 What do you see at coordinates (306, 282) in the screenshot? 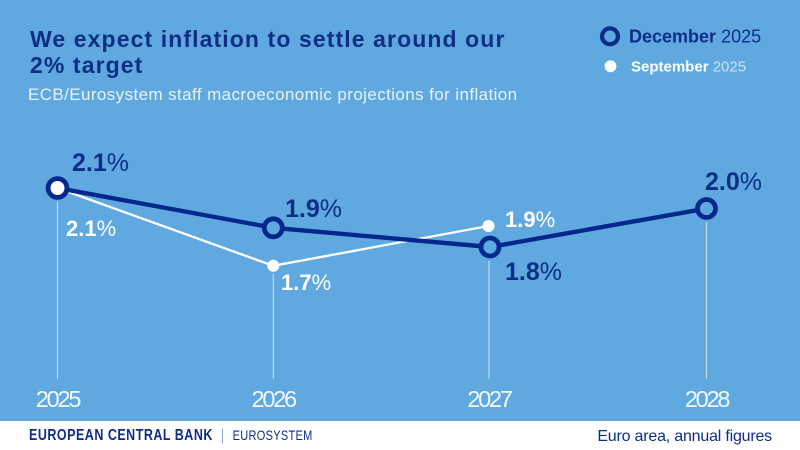
I see `svg-text: 1.7%` at bounding box center [306, 282].